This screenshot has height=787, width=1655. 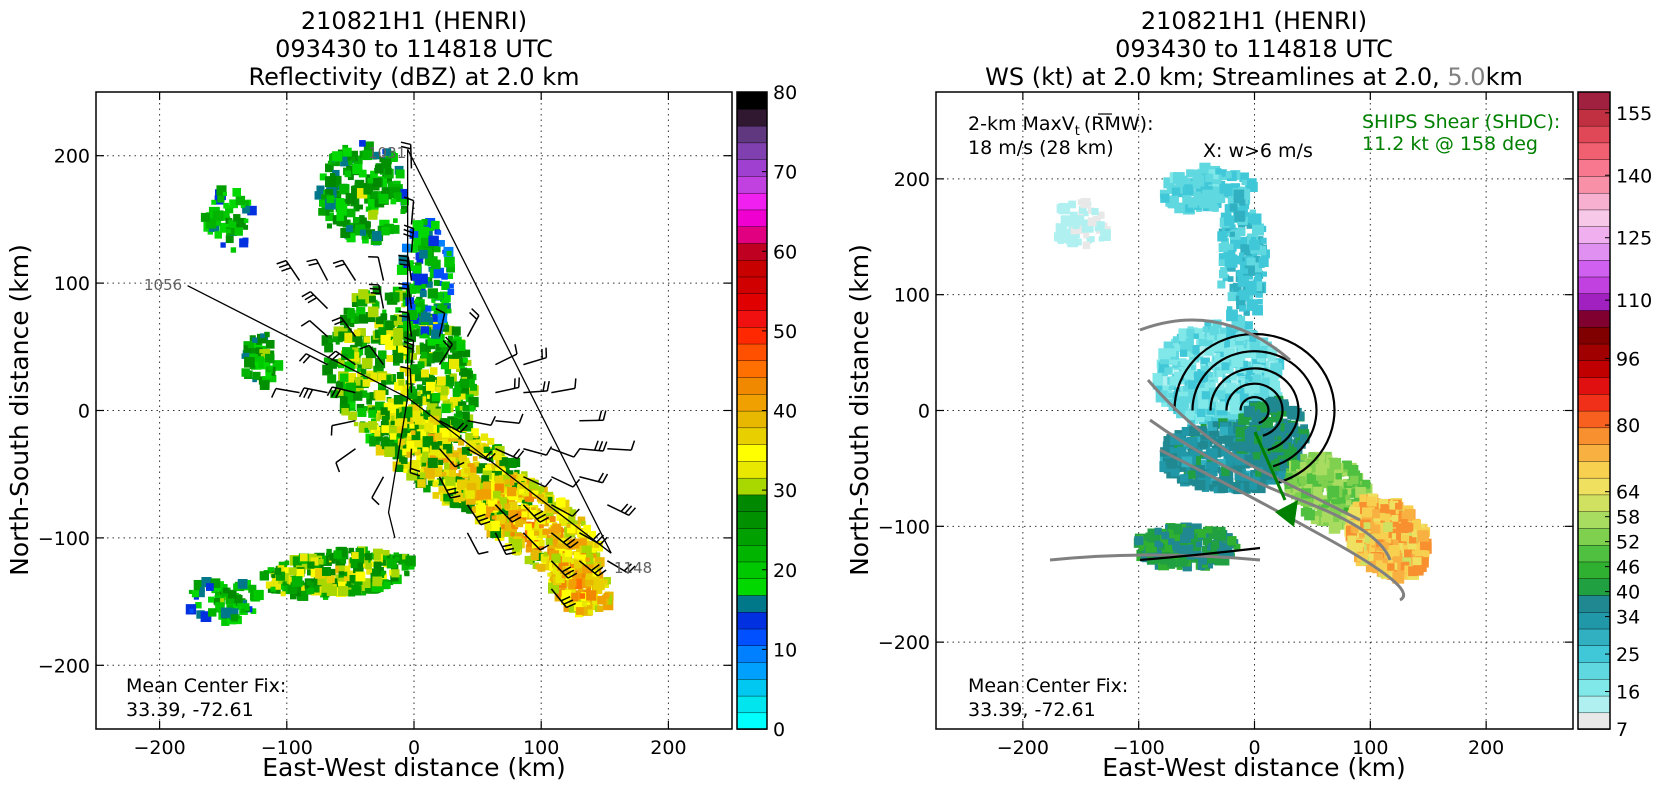 I want to click on left-y-tick-label: −200, so click(x=64, y=666).